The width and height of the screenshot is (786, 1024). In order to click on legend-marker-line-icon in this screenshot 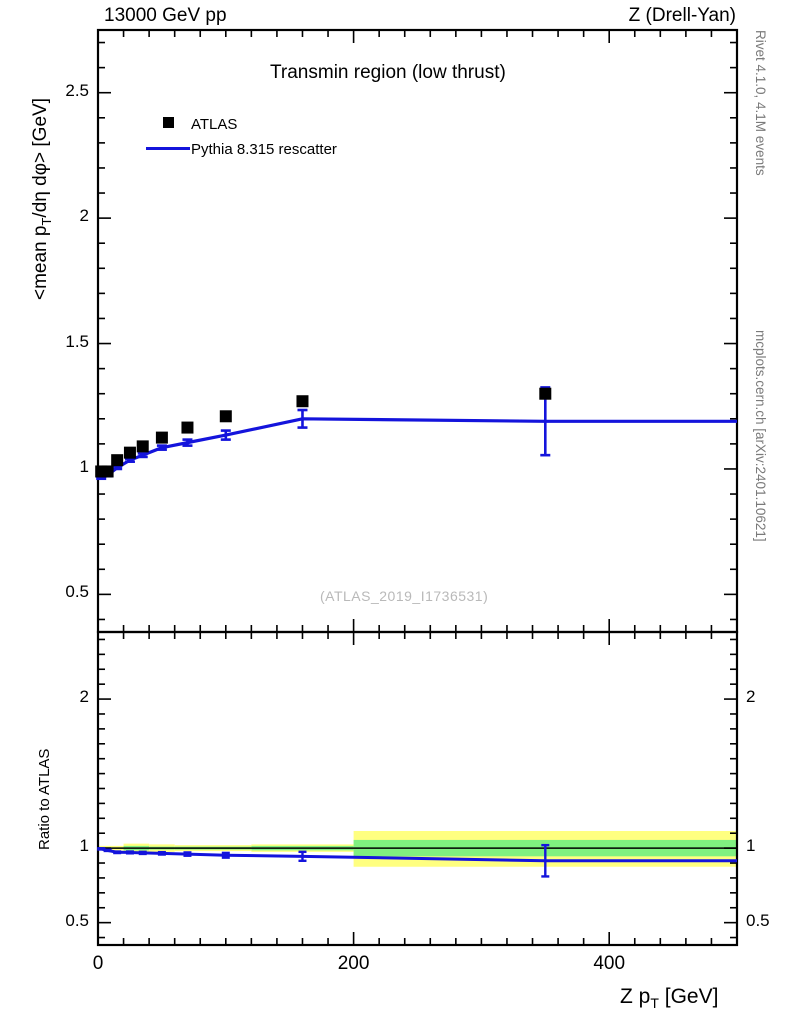, I will do `click(168, 149)`.